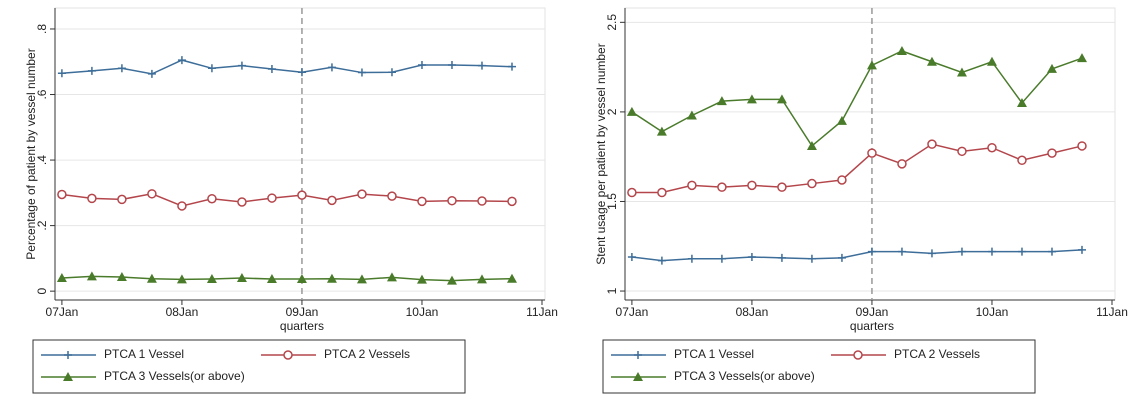 The image size is (1130, 406). What do you see at coordinates (42, 290) in the screenshot?
I see `y-tick-label: 0` at bounding box center [42, 290].